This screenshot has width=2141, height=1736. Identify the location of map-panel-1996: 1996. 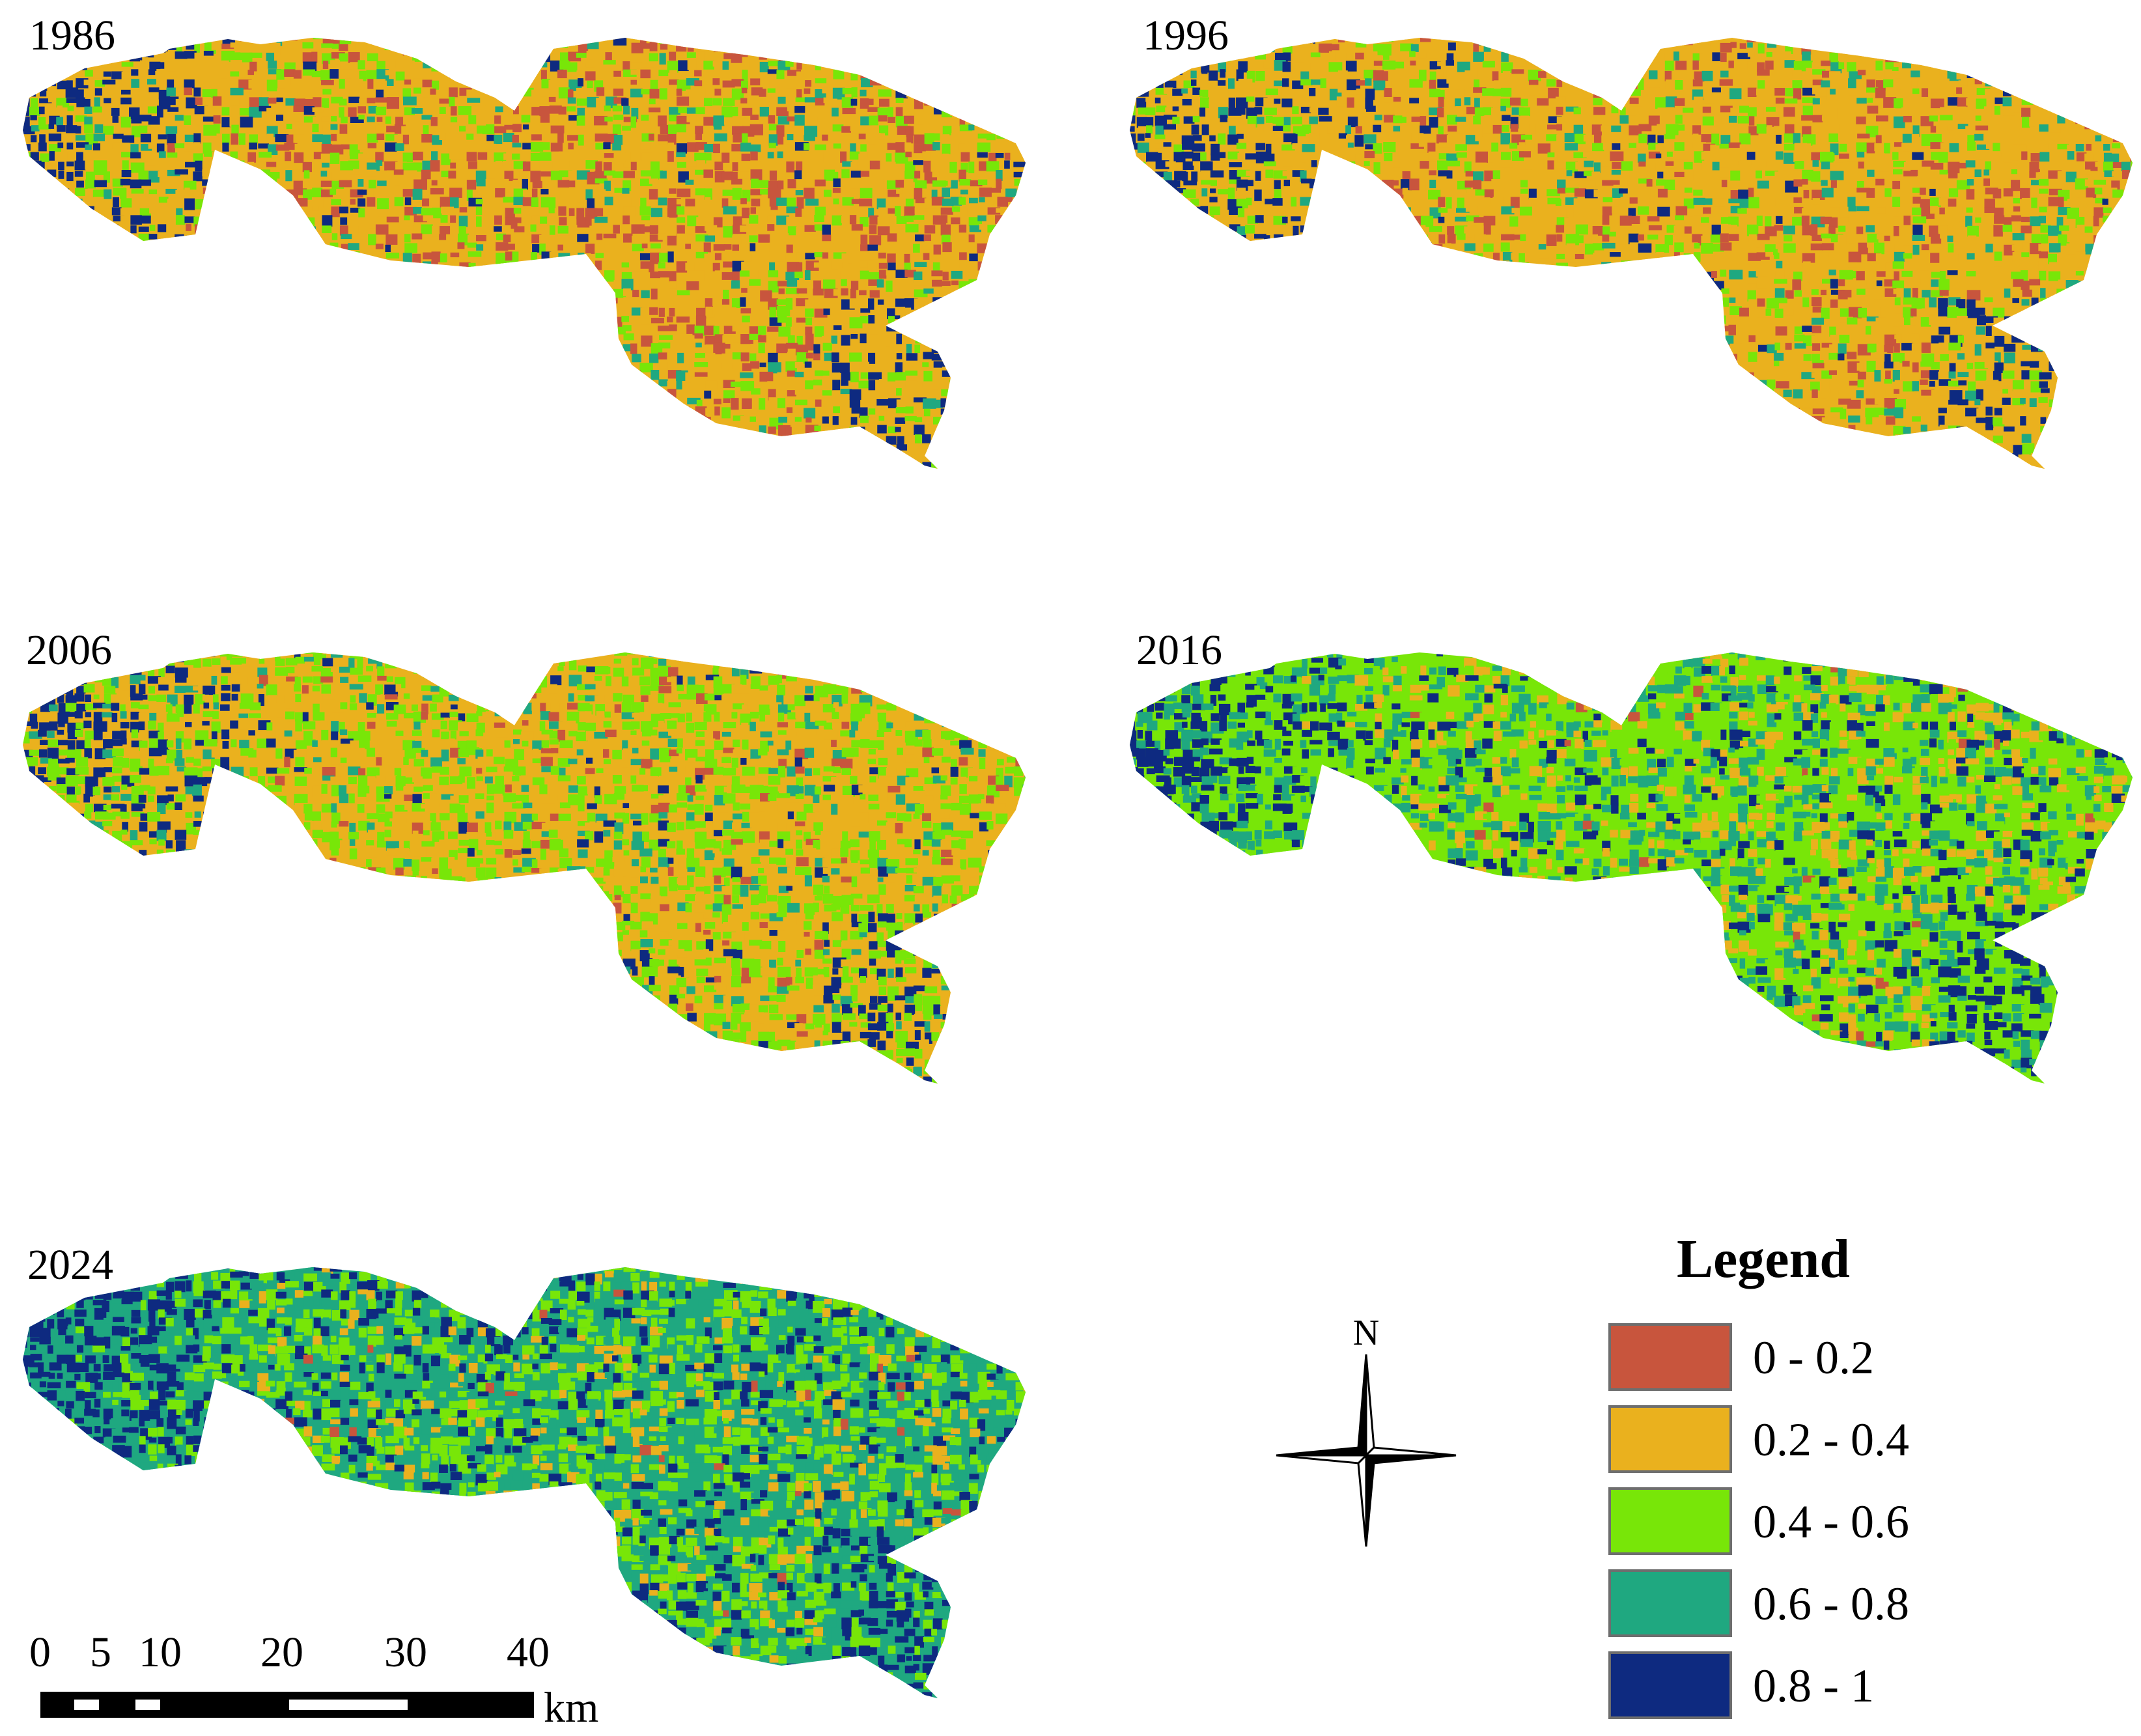
(1624, 241).